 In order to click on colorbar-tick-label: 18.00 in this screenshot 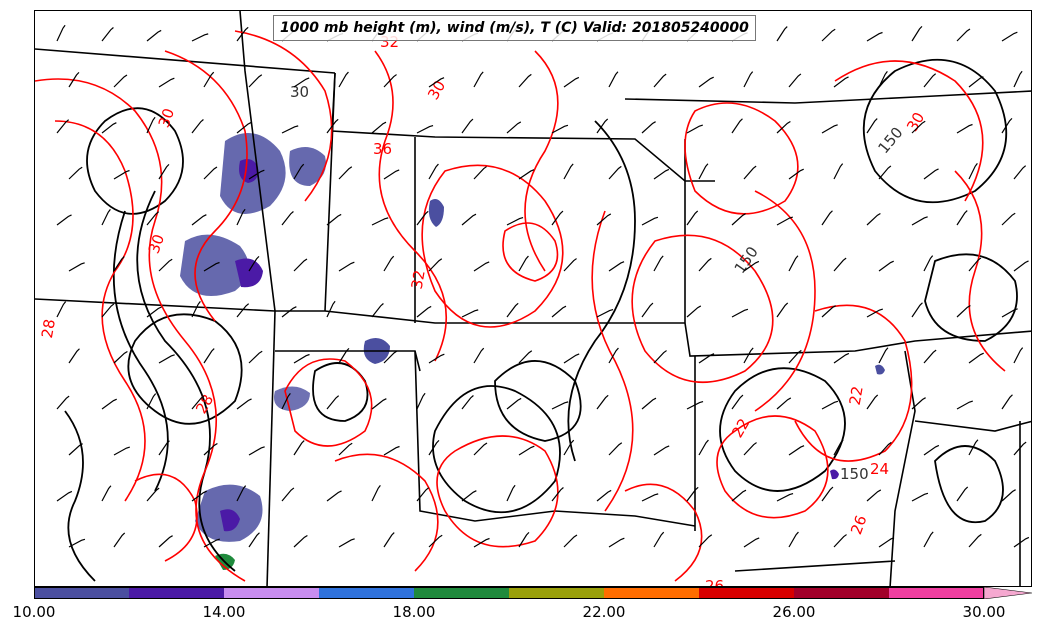, I will do `click(414, 612)`.